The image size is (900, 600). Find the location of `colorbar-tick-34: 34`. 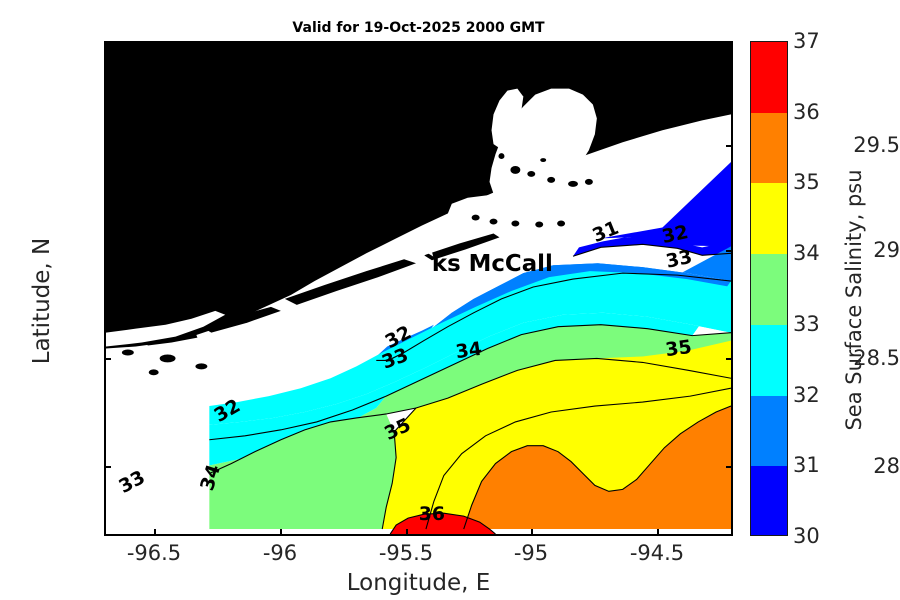

colorbar-tick-34: 34 is located at coordinates (806, 253).